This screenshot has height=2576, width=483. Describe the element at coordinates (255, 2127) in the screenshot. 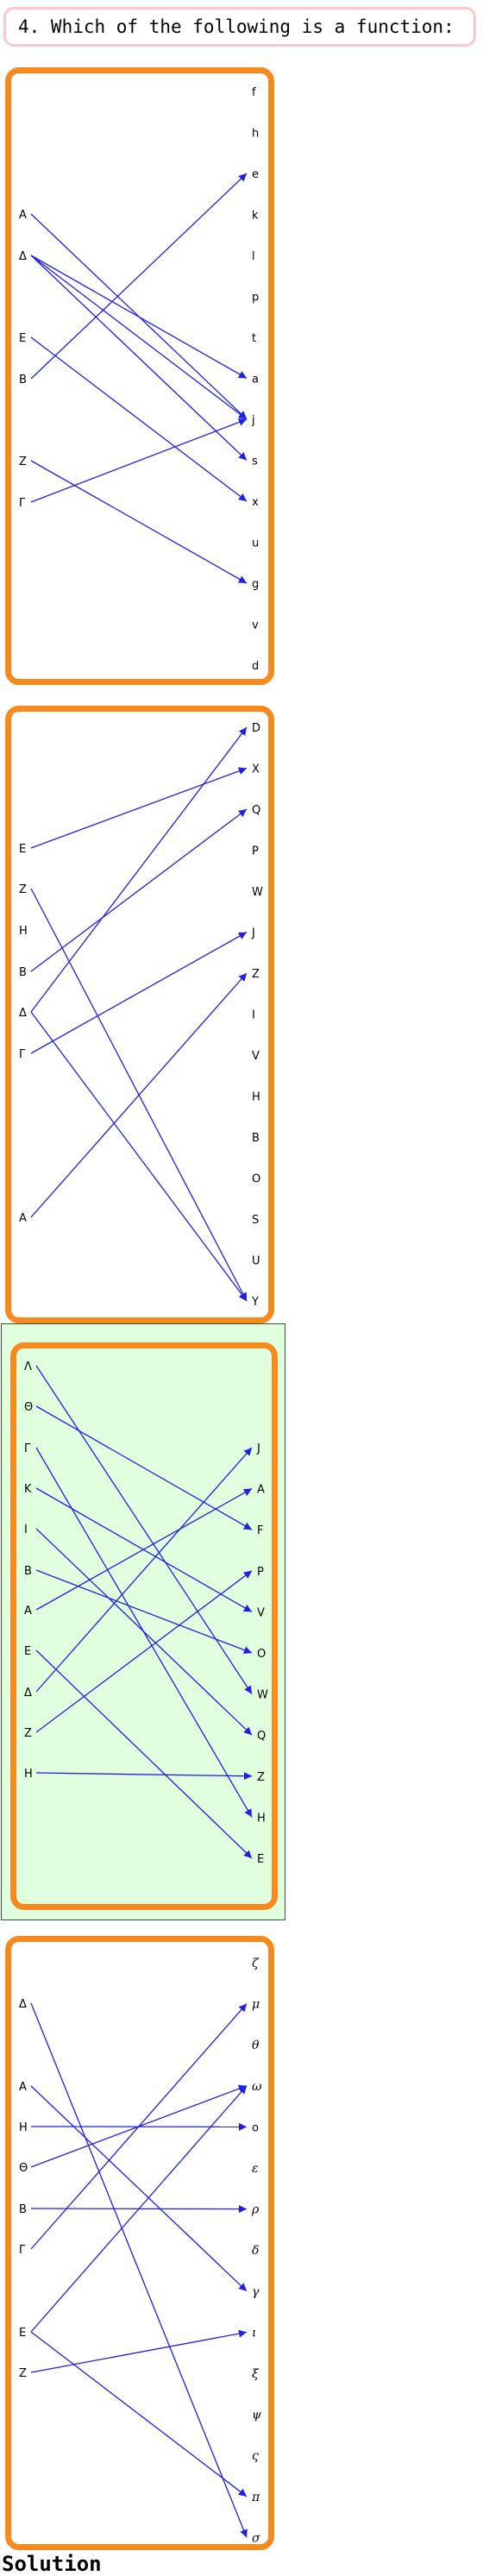

I see `codomain-element-label: o` at that location.